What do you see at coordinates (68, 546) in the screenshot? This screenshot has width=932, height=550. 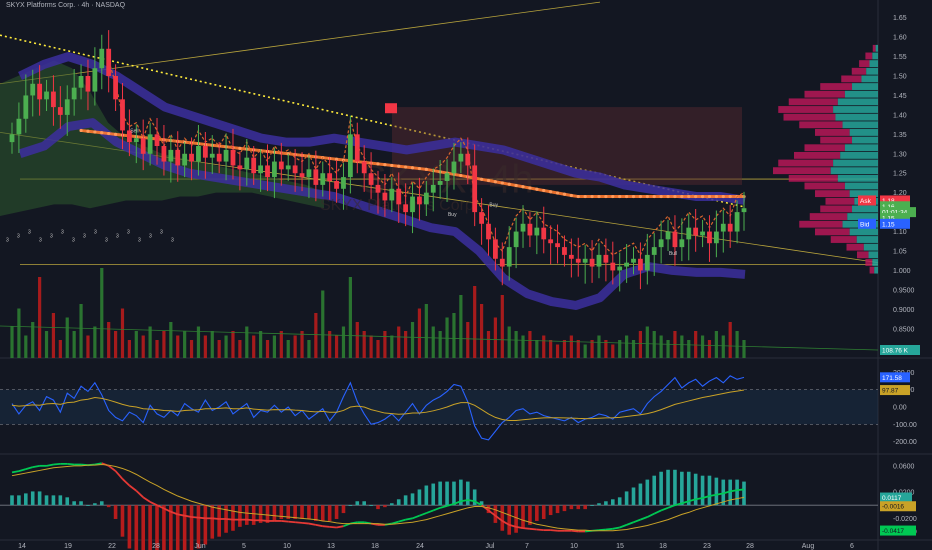 I see `time-tick-label: 19` at bounding box center [68, 546].